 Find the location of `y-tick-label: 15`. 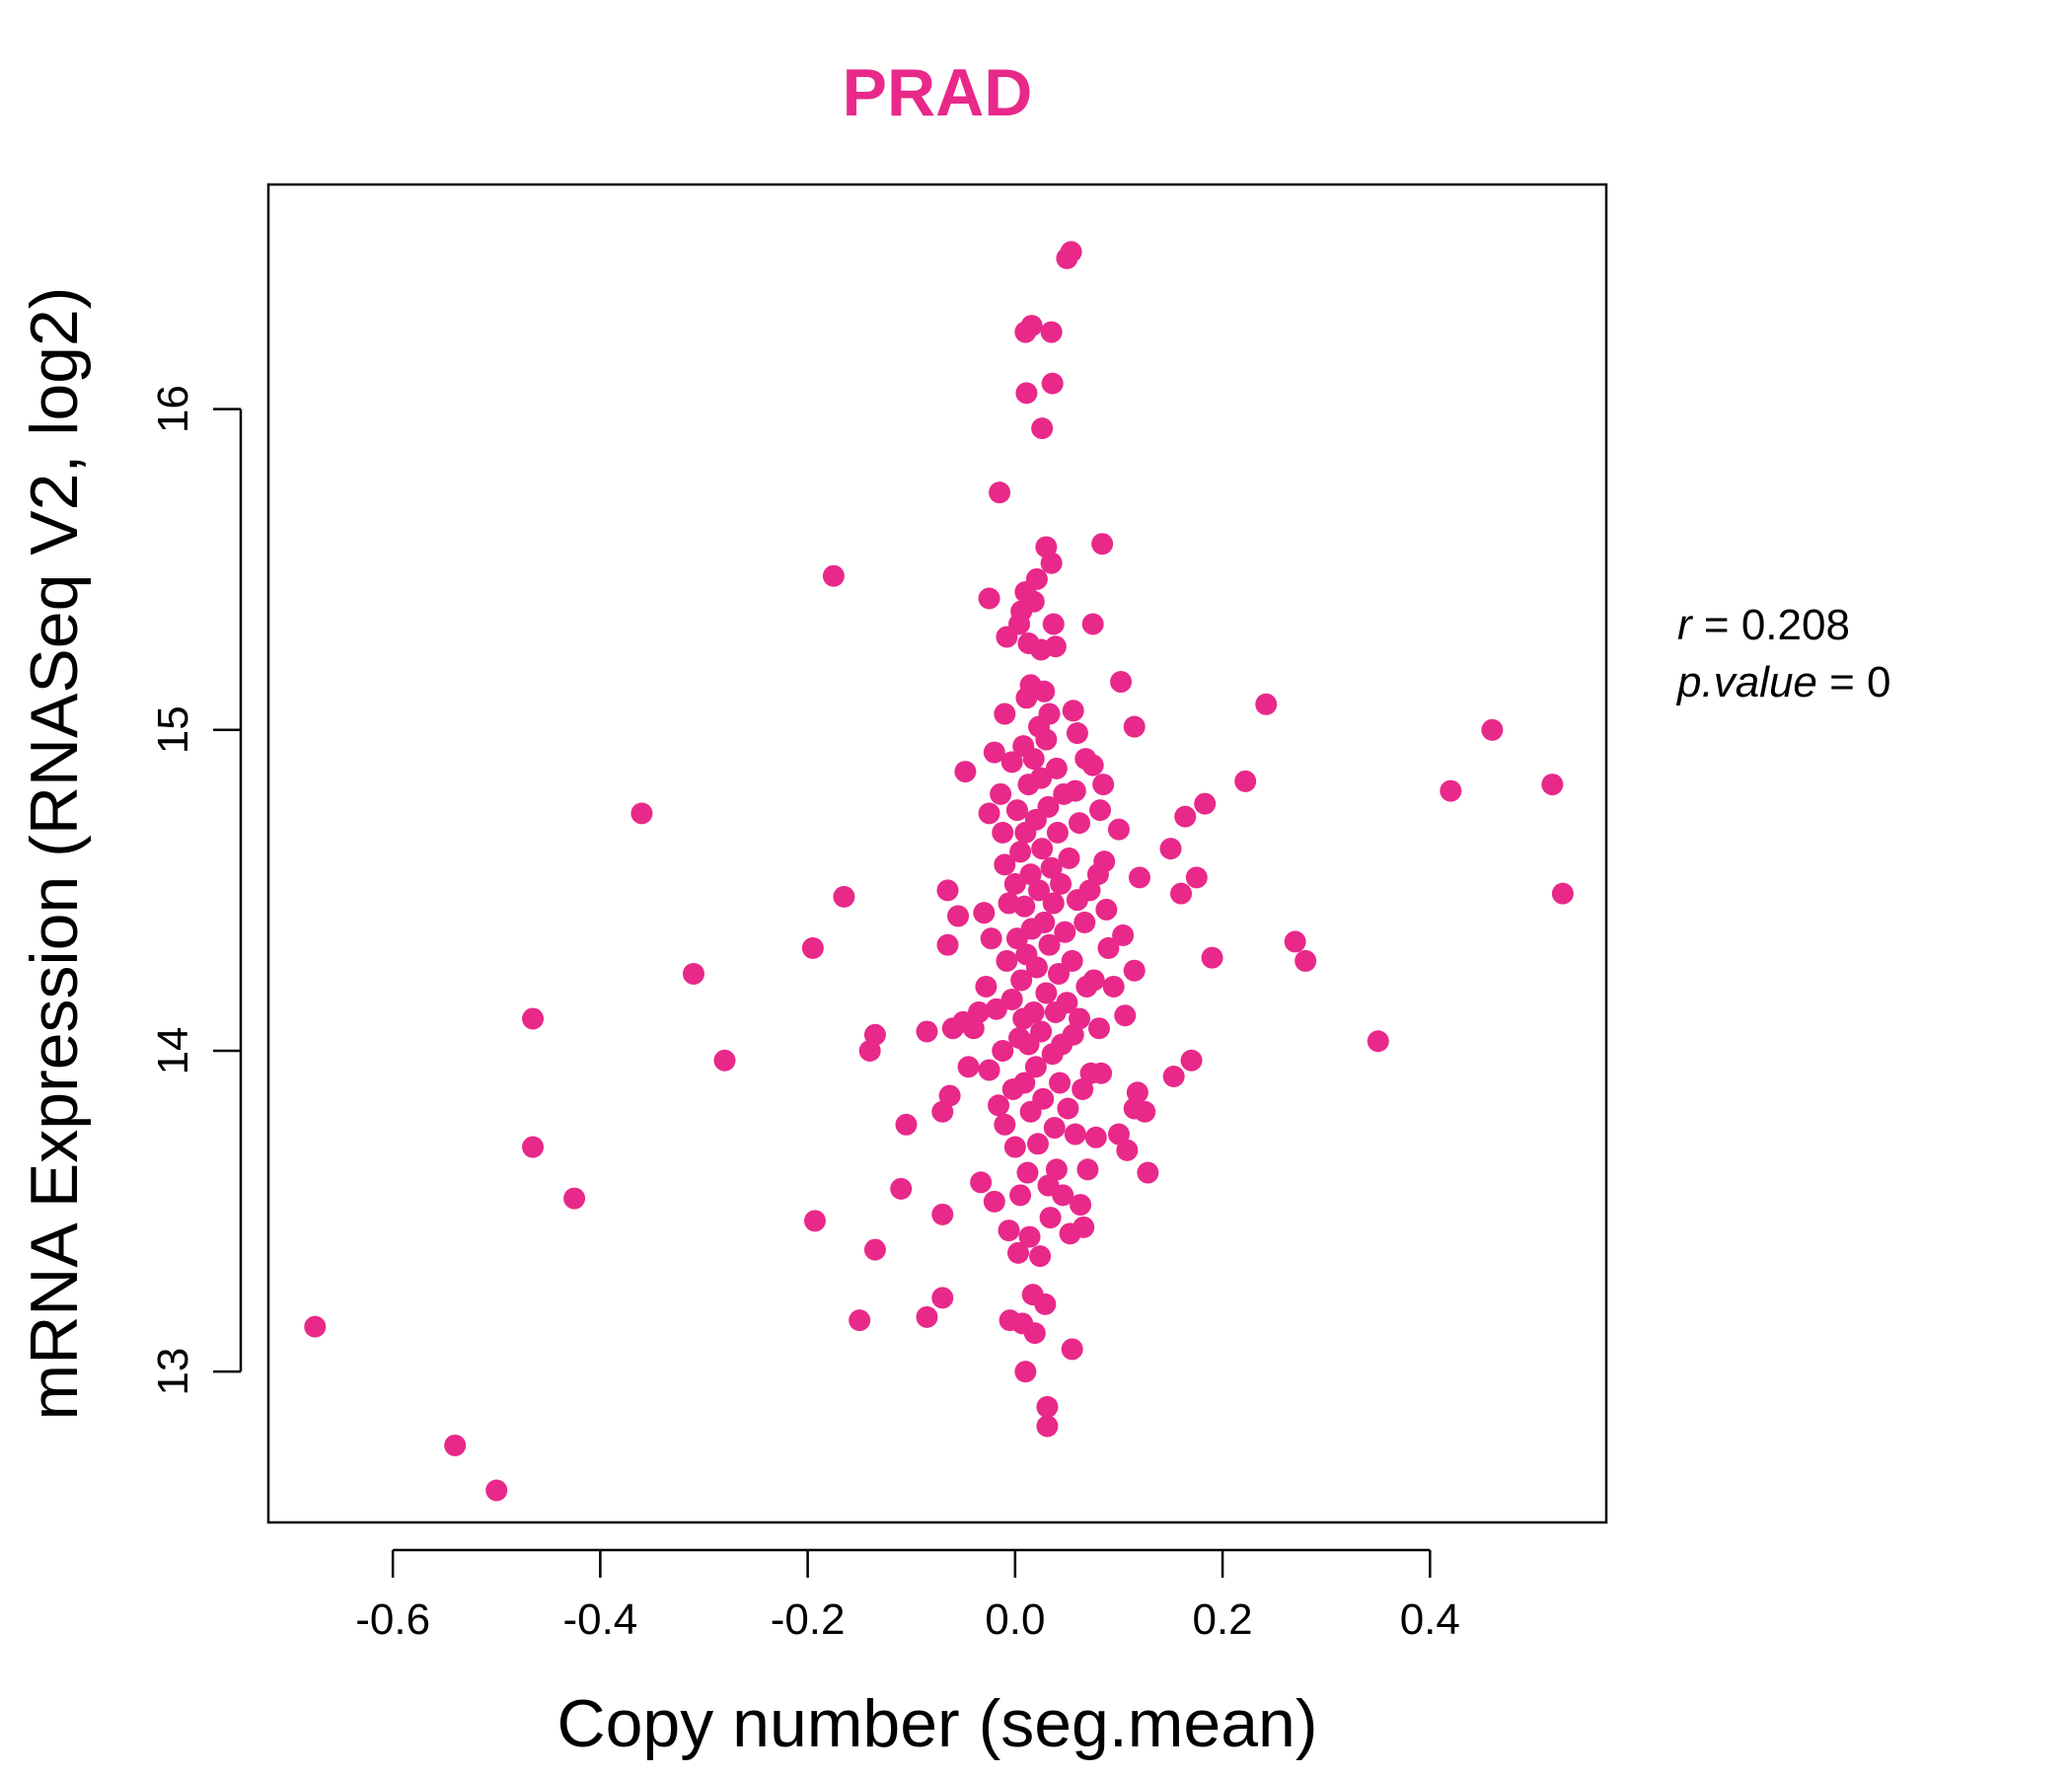

y-tick-label: 15 is located at coordinates (173, 729).